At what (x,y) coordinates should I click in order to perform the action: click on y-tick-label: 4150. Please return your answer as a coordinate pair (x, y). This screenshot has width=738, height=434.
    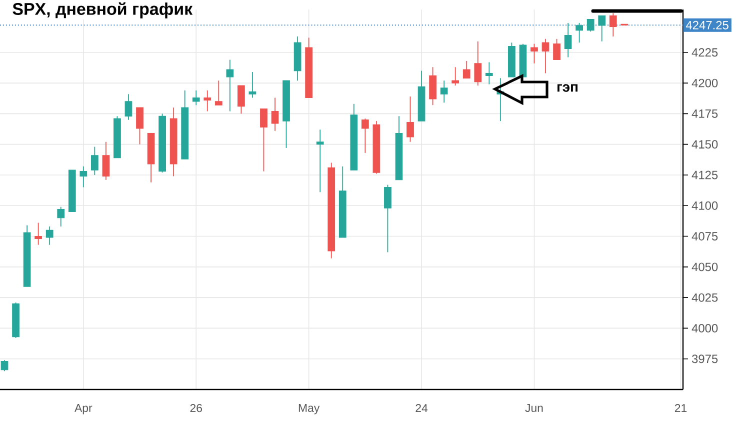
    Looking at the image, I should click on (705, 144).